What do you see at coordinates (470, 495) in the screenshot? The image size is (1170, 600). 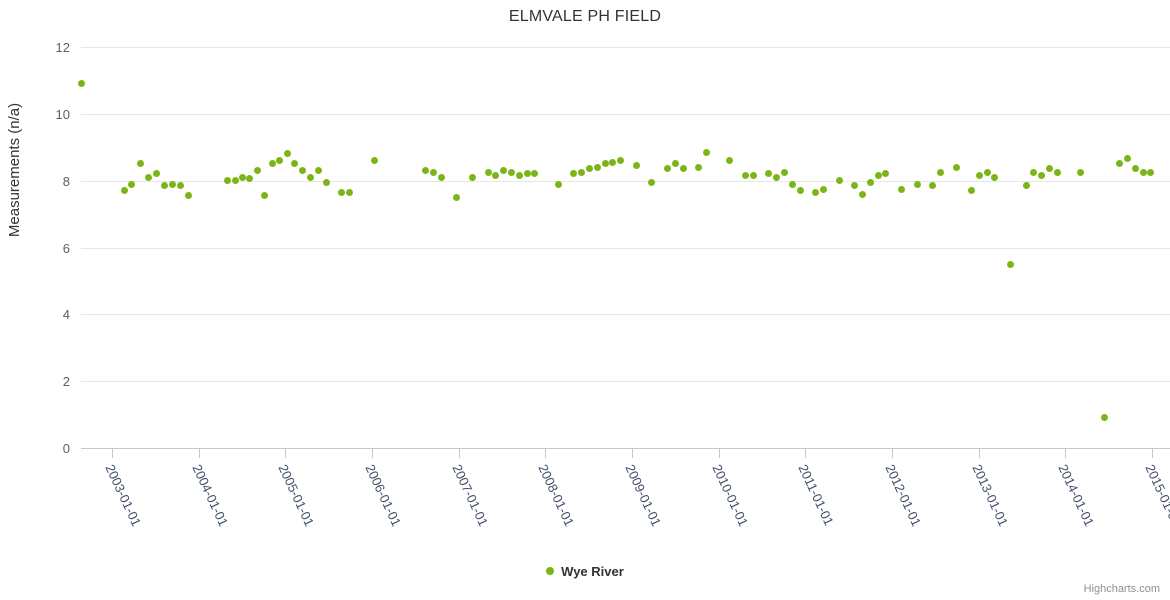 I see `x-axis-tick-label: 2007-01-01` at bounding box center [470, 495].